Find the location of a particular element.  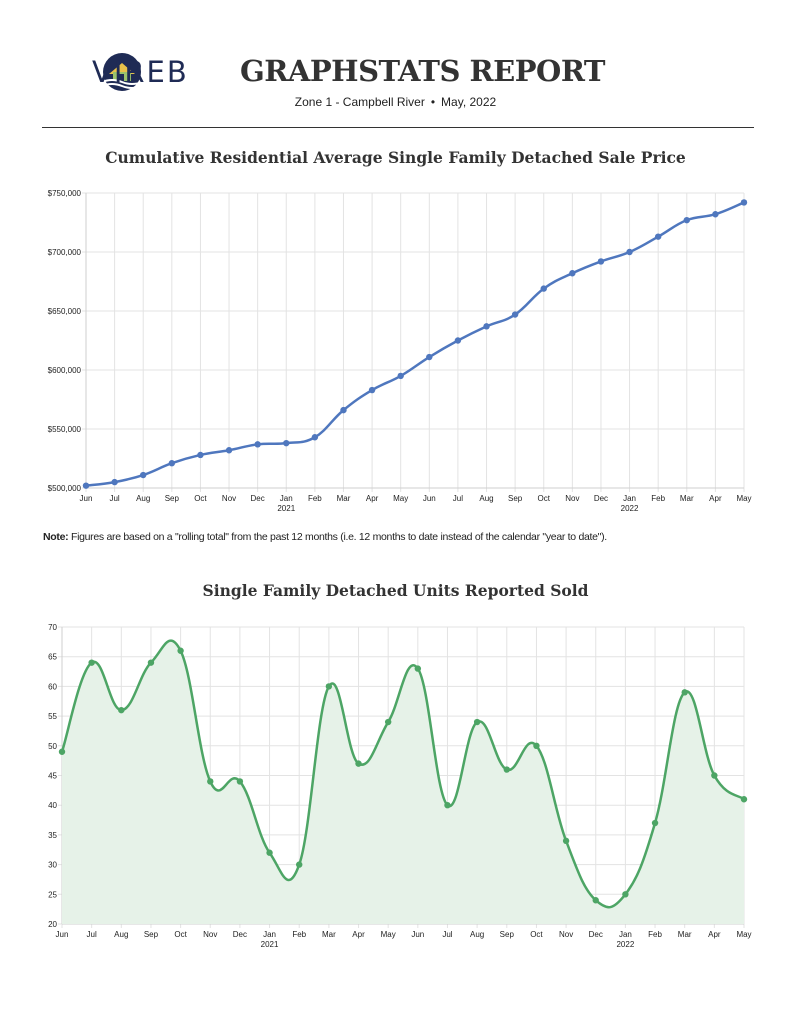

y-tick-label: $550,000 is located at coordinates (65, 429).